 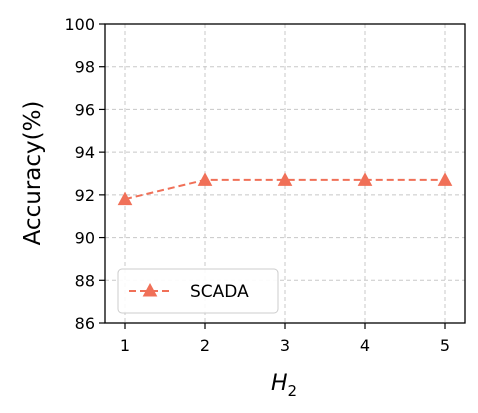 I want to click on x-axis-label: H2, so click(x=284, y=385).